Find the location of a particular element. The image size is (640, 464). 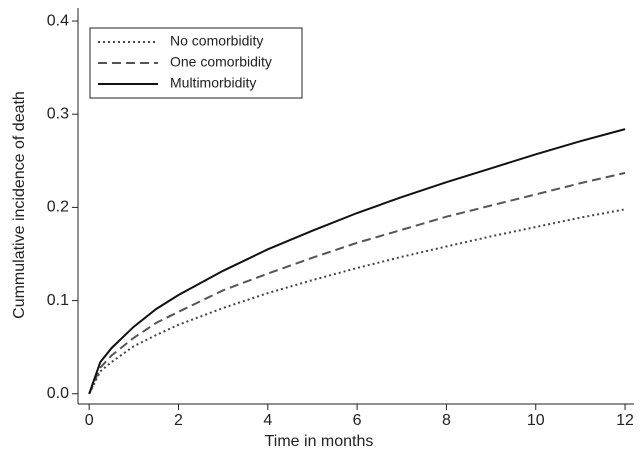

y-tick-label: 0.4 is located at coordinates (58, 20).